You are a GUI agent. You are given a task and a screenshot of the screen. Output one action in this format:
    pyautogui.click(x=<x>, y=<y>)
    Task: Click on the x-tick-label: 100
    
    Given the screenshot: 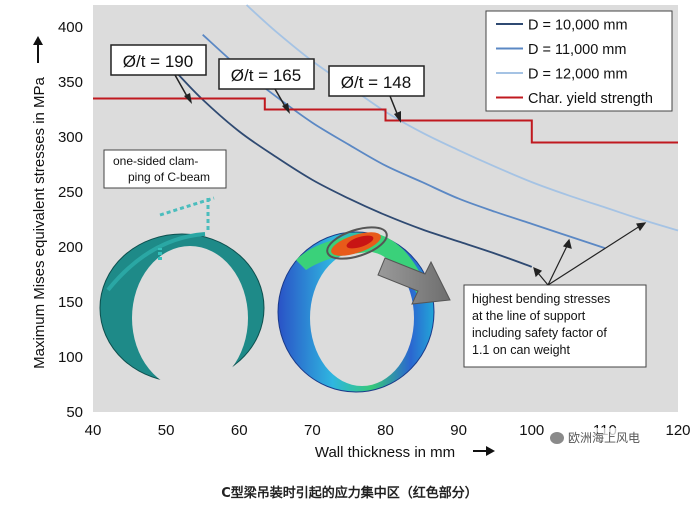 What is the action you would take?
    pyautogui.click(x=531, y=430)
    